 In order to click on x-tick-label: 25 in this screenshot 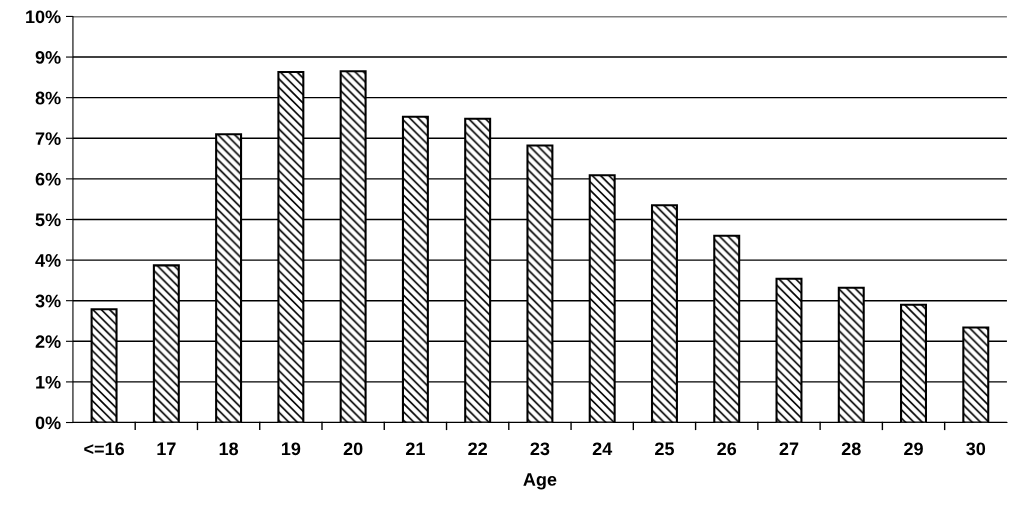, I will do `click(664, 449)`.